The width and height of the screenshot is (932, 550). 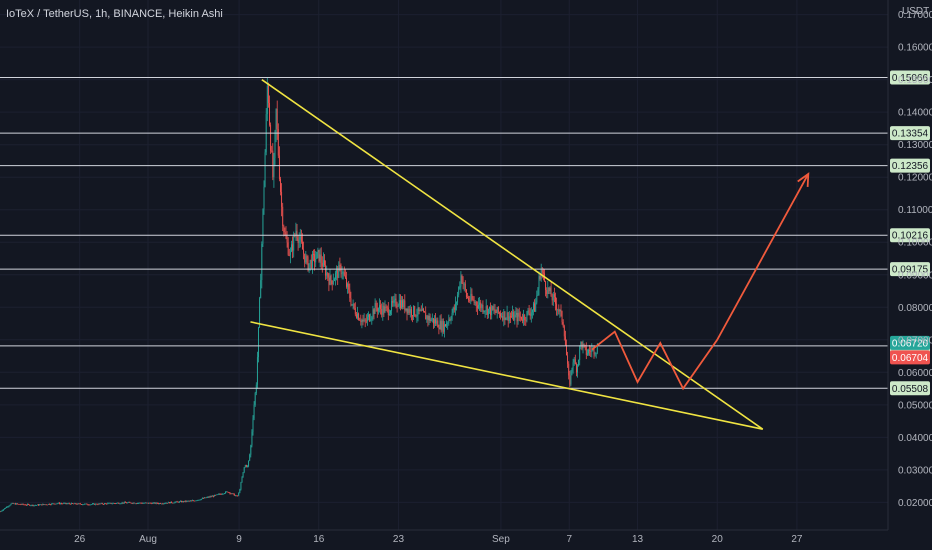 I want to click on price-tick-label: 0.02000, so click(x=915, y=503).